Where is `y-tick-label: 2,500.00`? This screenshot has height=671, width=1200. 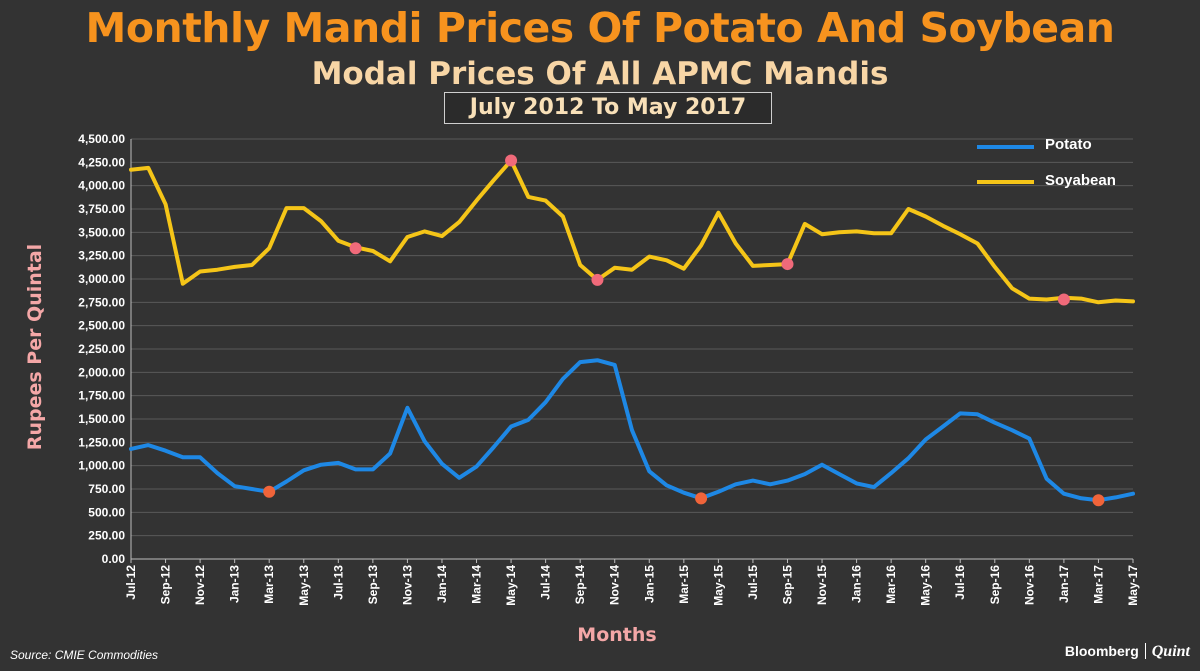
y-tick-label: 2,500.00 is located at coordinates (101, 326).